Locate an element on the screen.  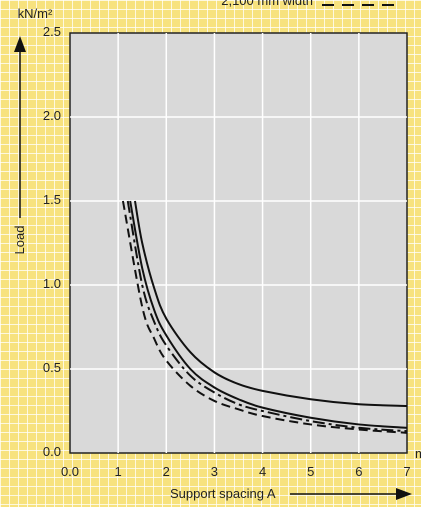
y-tick-label: 0.5 is located at coordinates (52, 367).